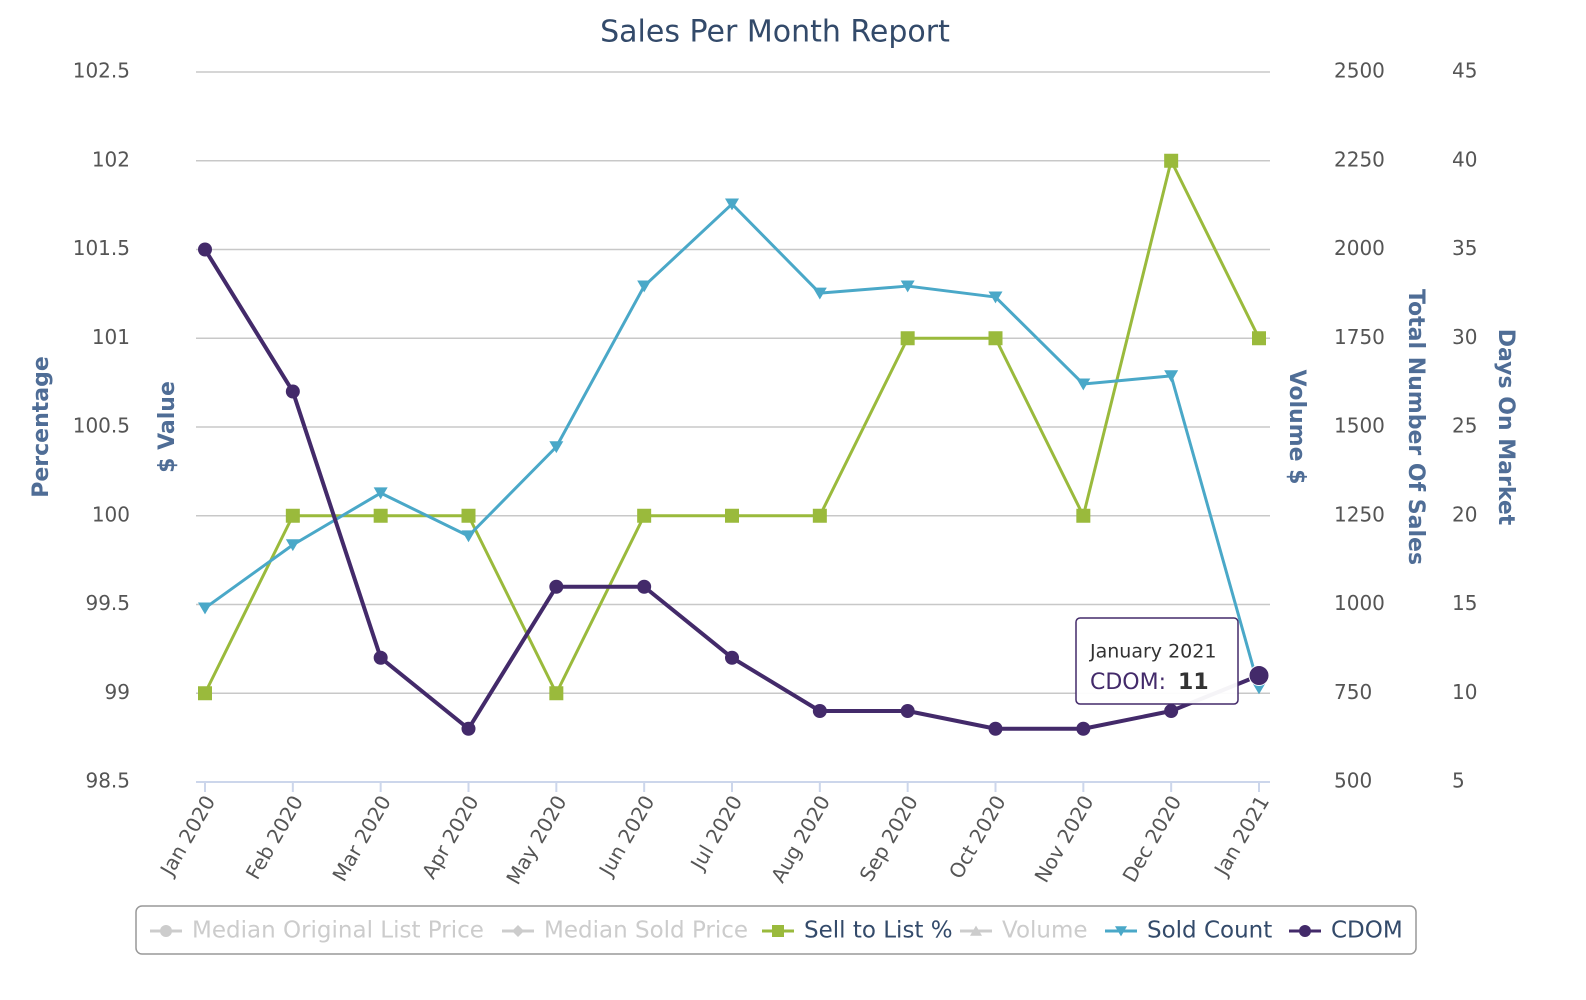 The image size is (1586, 1000). What do you see at coordinates (625, 931) in the screenshot?
I see `legend-item: Median Sold Price` at bounding box center [625, 931].